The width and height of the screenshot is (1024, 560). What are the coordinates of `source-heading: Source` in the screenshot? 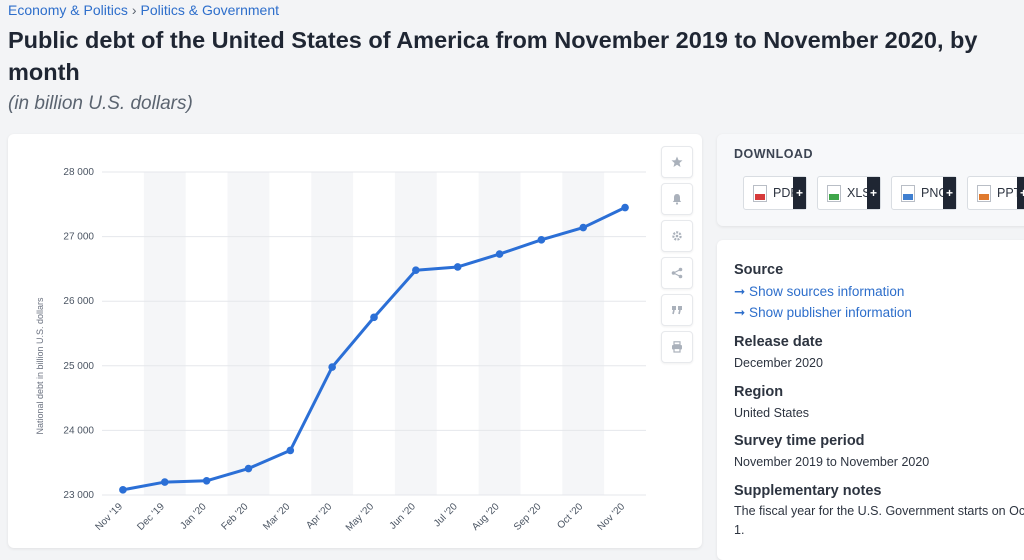 It's located at (759, 270).